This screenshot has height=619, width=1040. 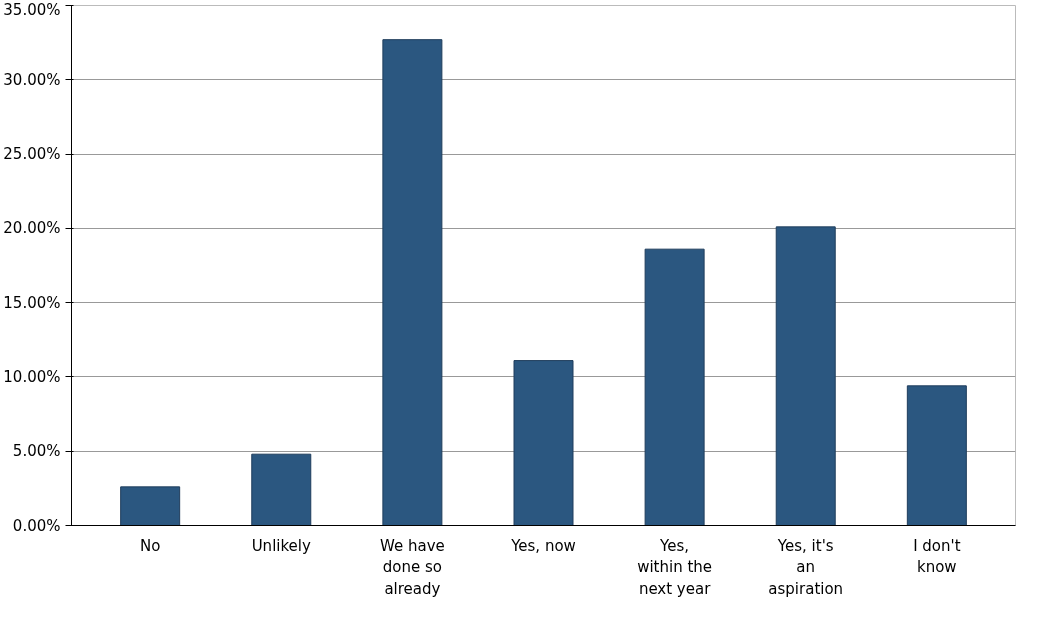 I want to click on x-tick-label: Yes, it's an aspiration, so click(x=806, y=567).